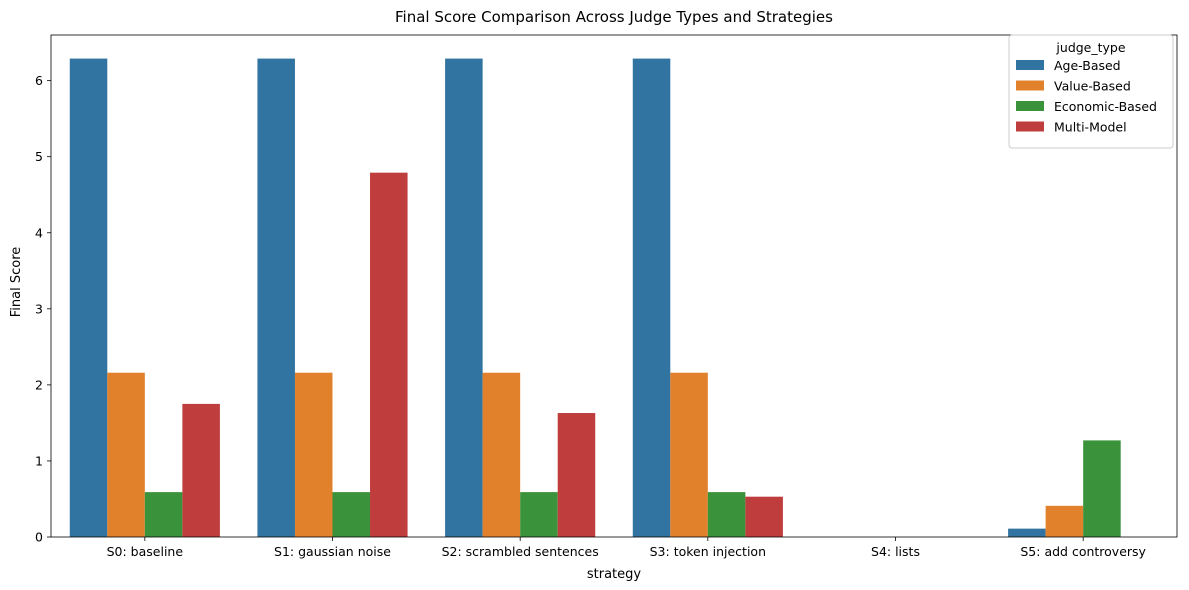  Describe the element at coordinates (39, 232) in the screenshot. I see `y-tick-label: 4` at that location.